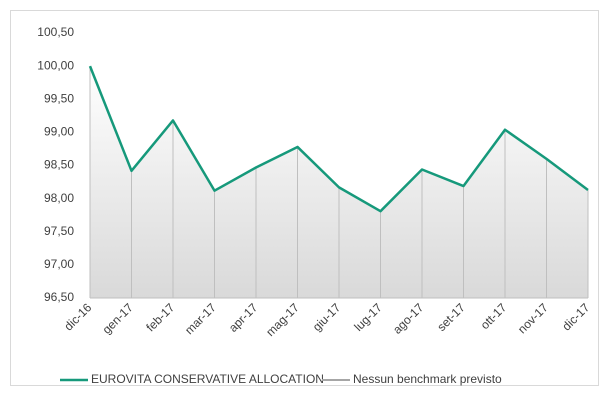 Image resolution: width=601 pixels, height=401 pixels. Describe the element at coordinates (59, 231) in the screenshot. I see `y-tick-label: 97,50` at that location.